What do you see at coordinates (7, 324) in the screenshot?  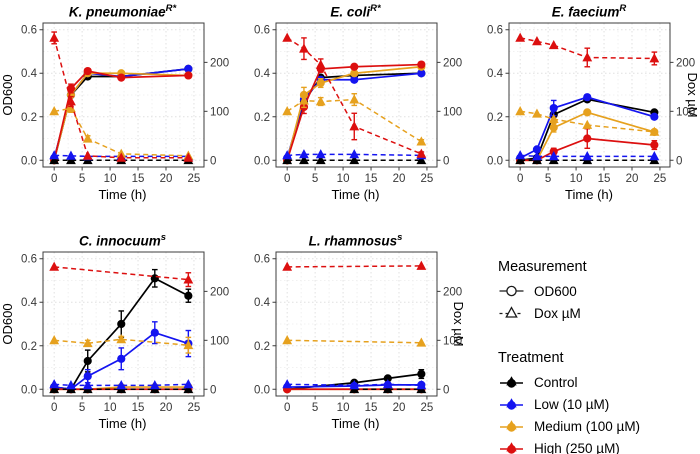 I see `y-axis-label-od600: OD600` at bounding box center [7, 324].